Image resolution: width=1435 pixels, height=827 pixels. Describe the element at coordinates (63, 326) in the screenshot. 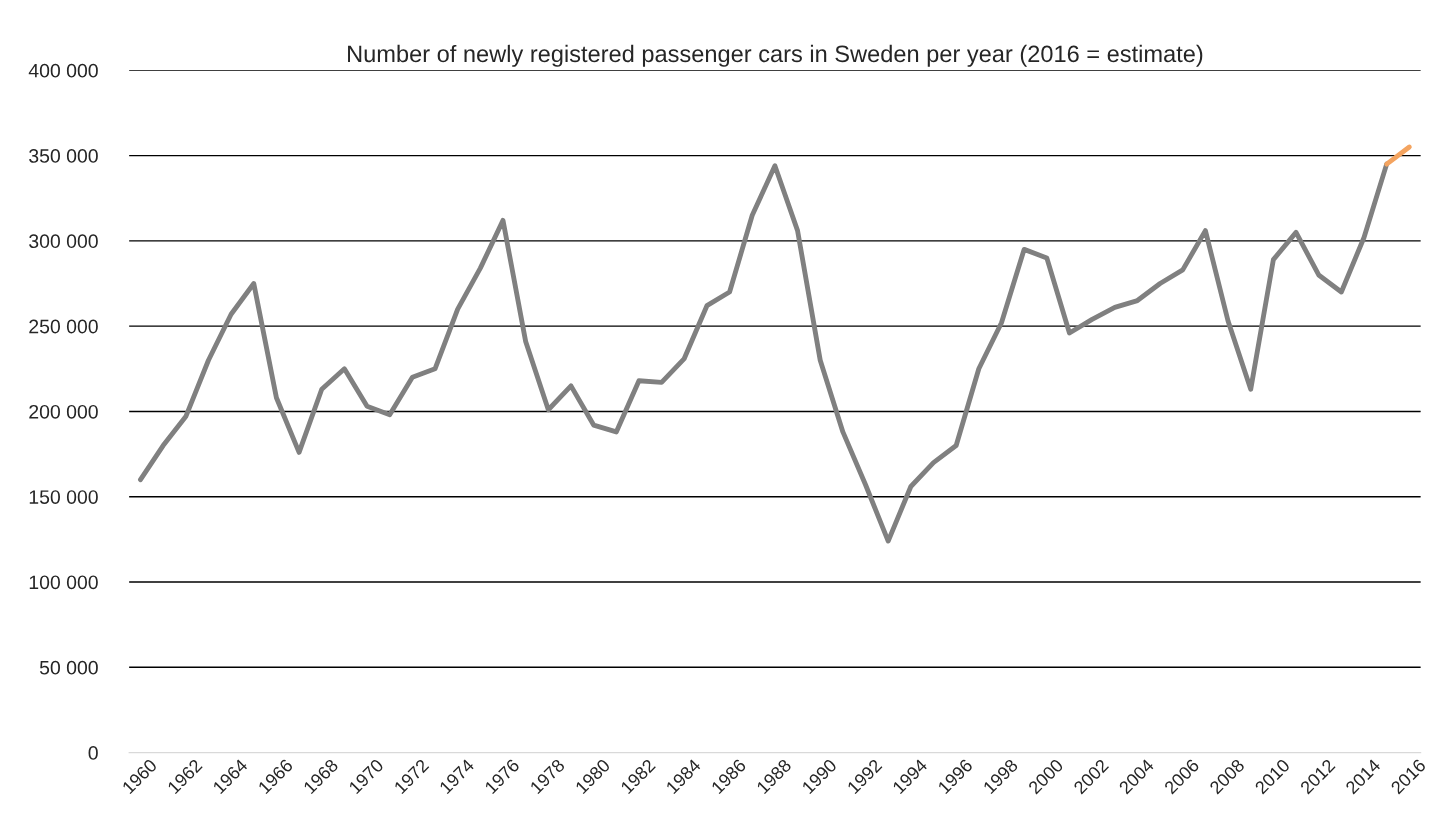

I see `y-tick-label: 250 000` at that location.